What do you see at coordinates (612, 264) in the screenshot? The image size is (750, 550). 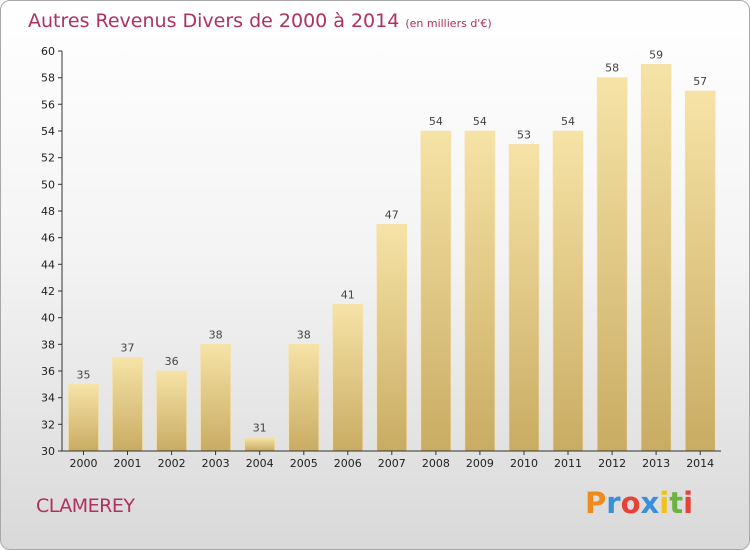 I see `bar-2012` at bounding box center [612, 264].